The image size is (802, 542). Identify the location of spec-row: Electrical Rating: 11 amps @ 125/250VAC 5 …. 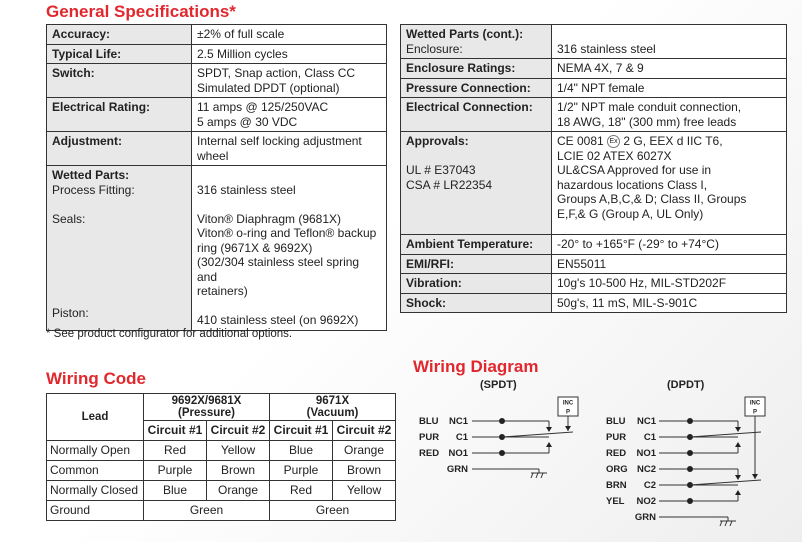
(216, 114).